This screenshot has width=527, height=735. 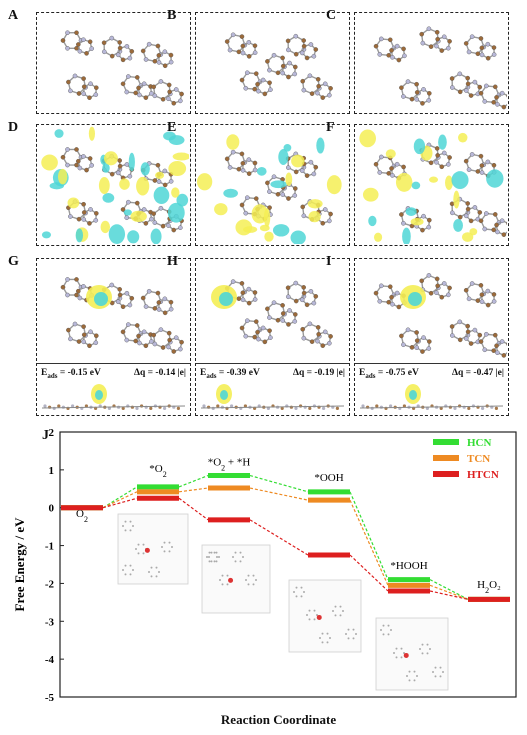 What do you see at coordinates (431, 374) in the screenshot?
I see `adsorption-values: Eads = -0.75 eV Δq = -0.47 |e|` at bounding box center [431, 374].